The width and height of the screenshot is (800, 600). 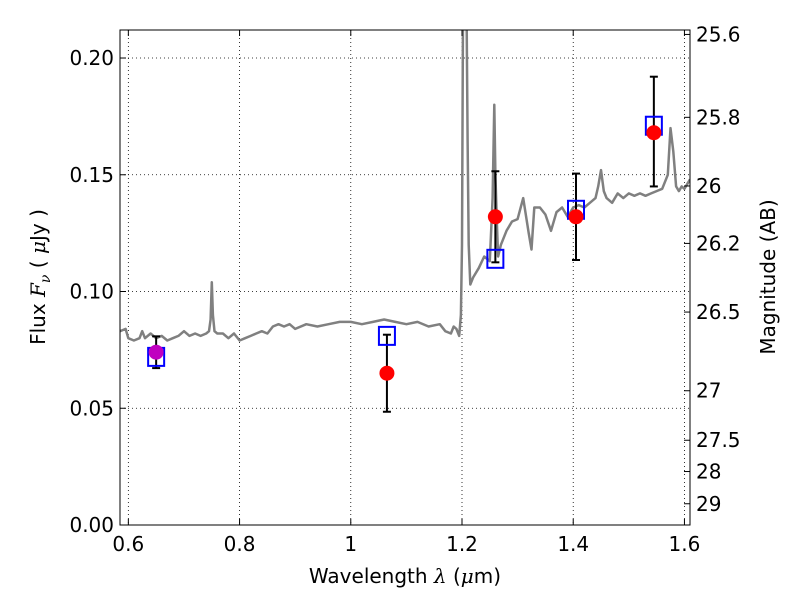 I want to click on x-tick-label: 1.4, so click(x=573, y=544).